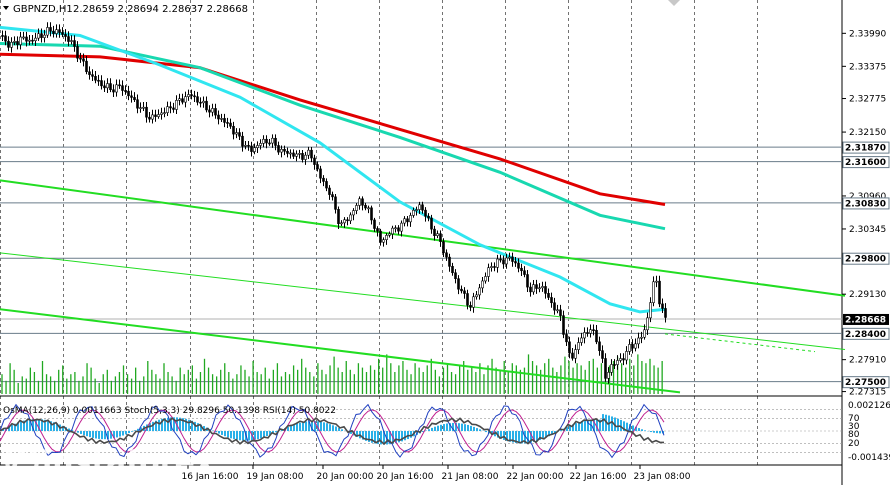 The height and width of the screenshot is (489, 890). I want to click on current-price-tag, so click(866, 319).